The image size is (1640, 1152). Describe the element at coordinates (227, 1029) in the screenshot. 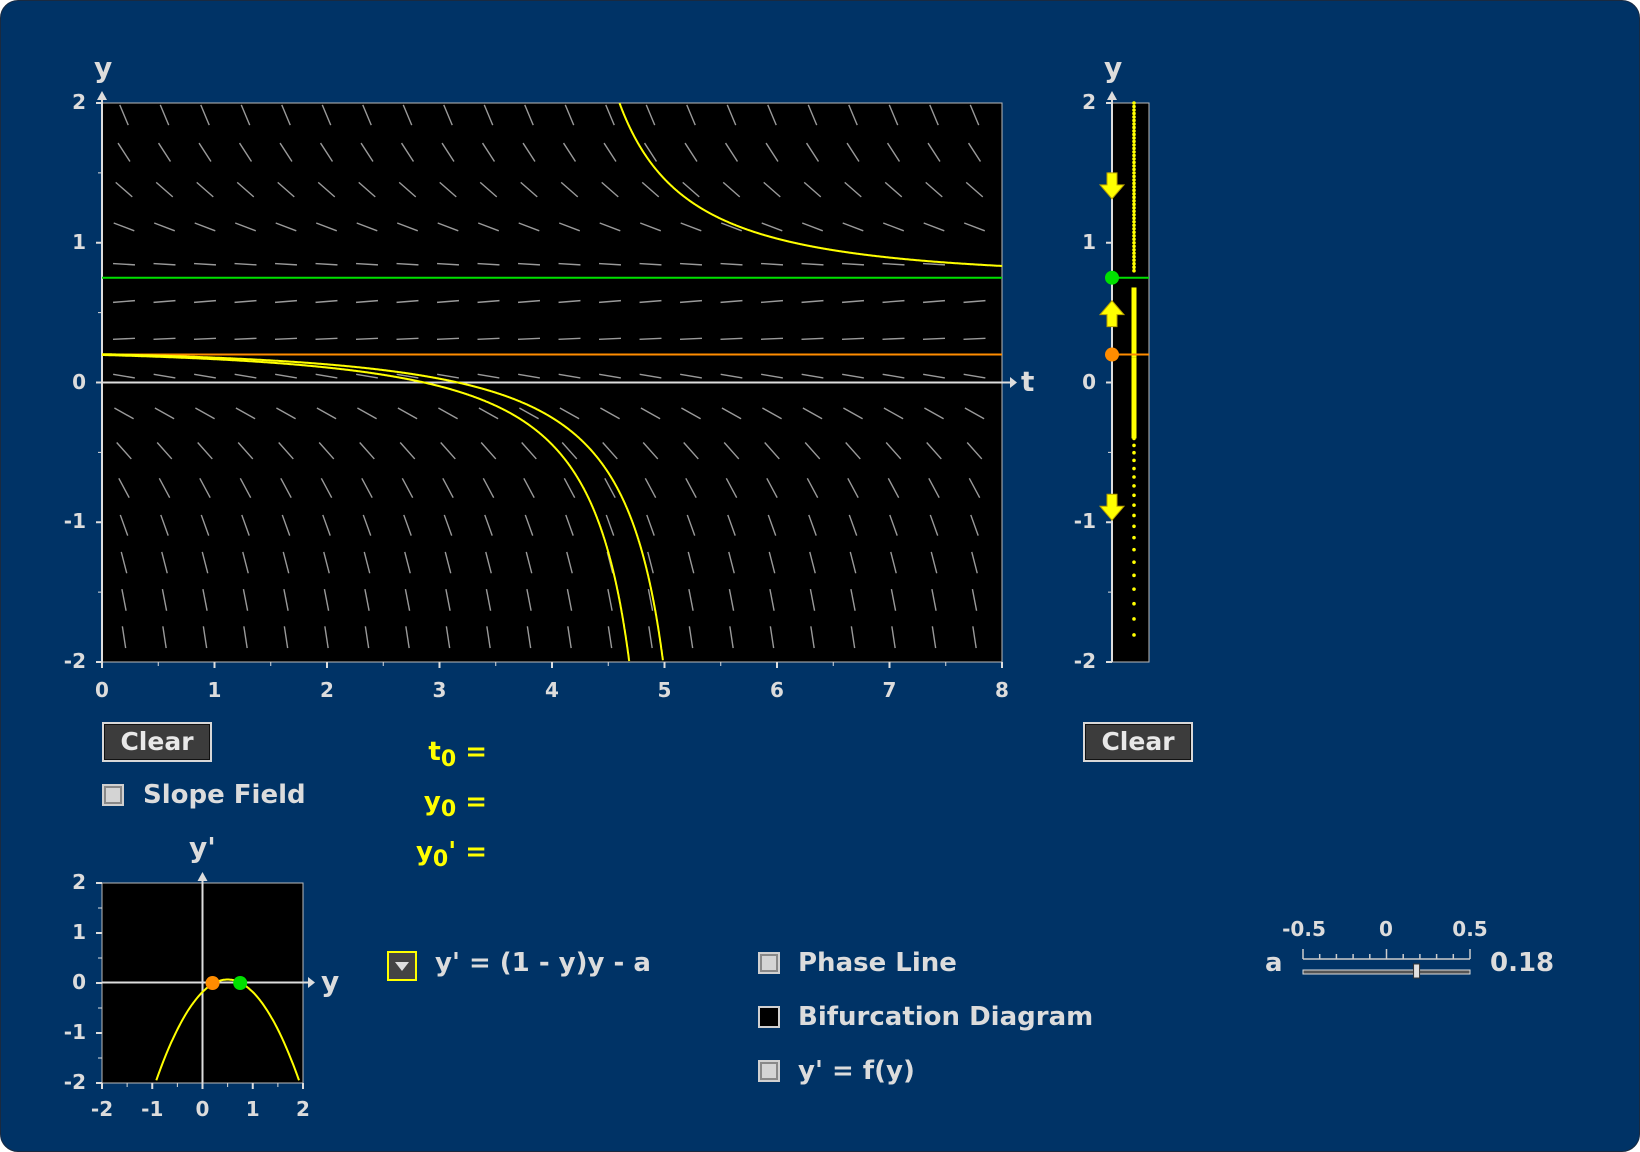

I see `fy-parabola` at that location.